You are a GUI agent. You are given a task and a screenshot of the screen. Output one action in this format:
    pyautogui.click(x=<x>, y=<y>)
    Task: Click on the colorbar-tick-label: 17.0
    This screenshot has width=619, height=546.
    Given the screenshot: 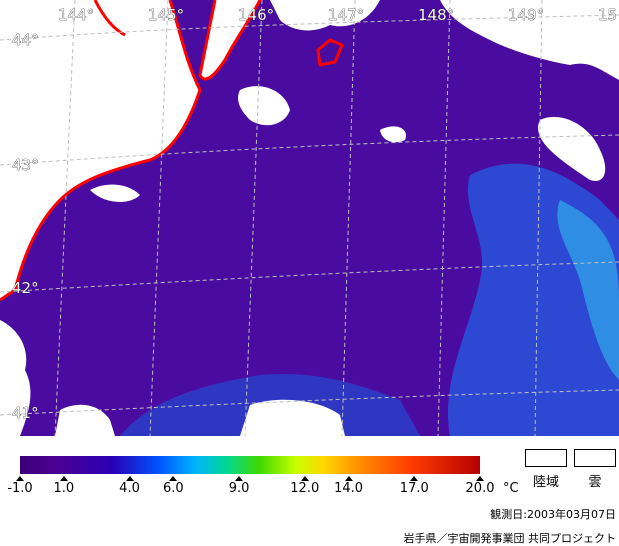 What is the action you would take?
    pyautogui.click(x=414, y=488)
    